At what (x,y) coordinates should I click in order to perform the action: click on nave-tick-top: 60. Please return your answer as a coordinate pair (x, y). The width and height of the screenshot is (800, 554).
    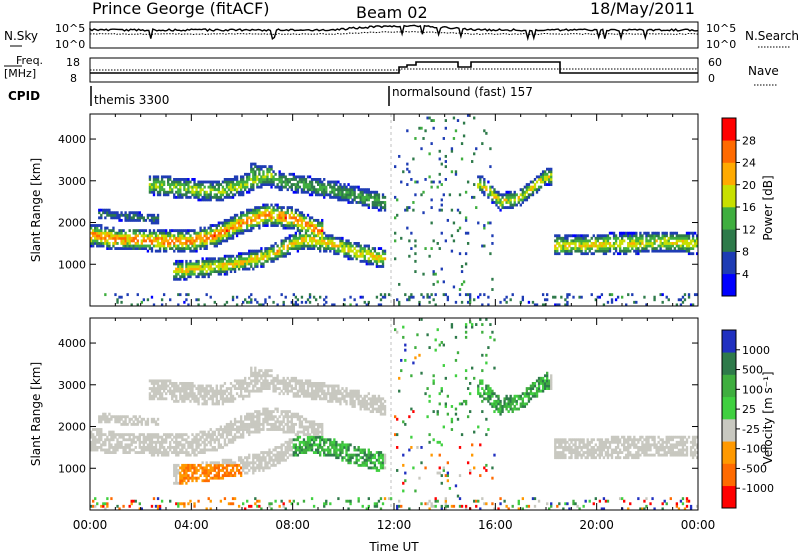
    Looking at the image, I should click on (715, 62).